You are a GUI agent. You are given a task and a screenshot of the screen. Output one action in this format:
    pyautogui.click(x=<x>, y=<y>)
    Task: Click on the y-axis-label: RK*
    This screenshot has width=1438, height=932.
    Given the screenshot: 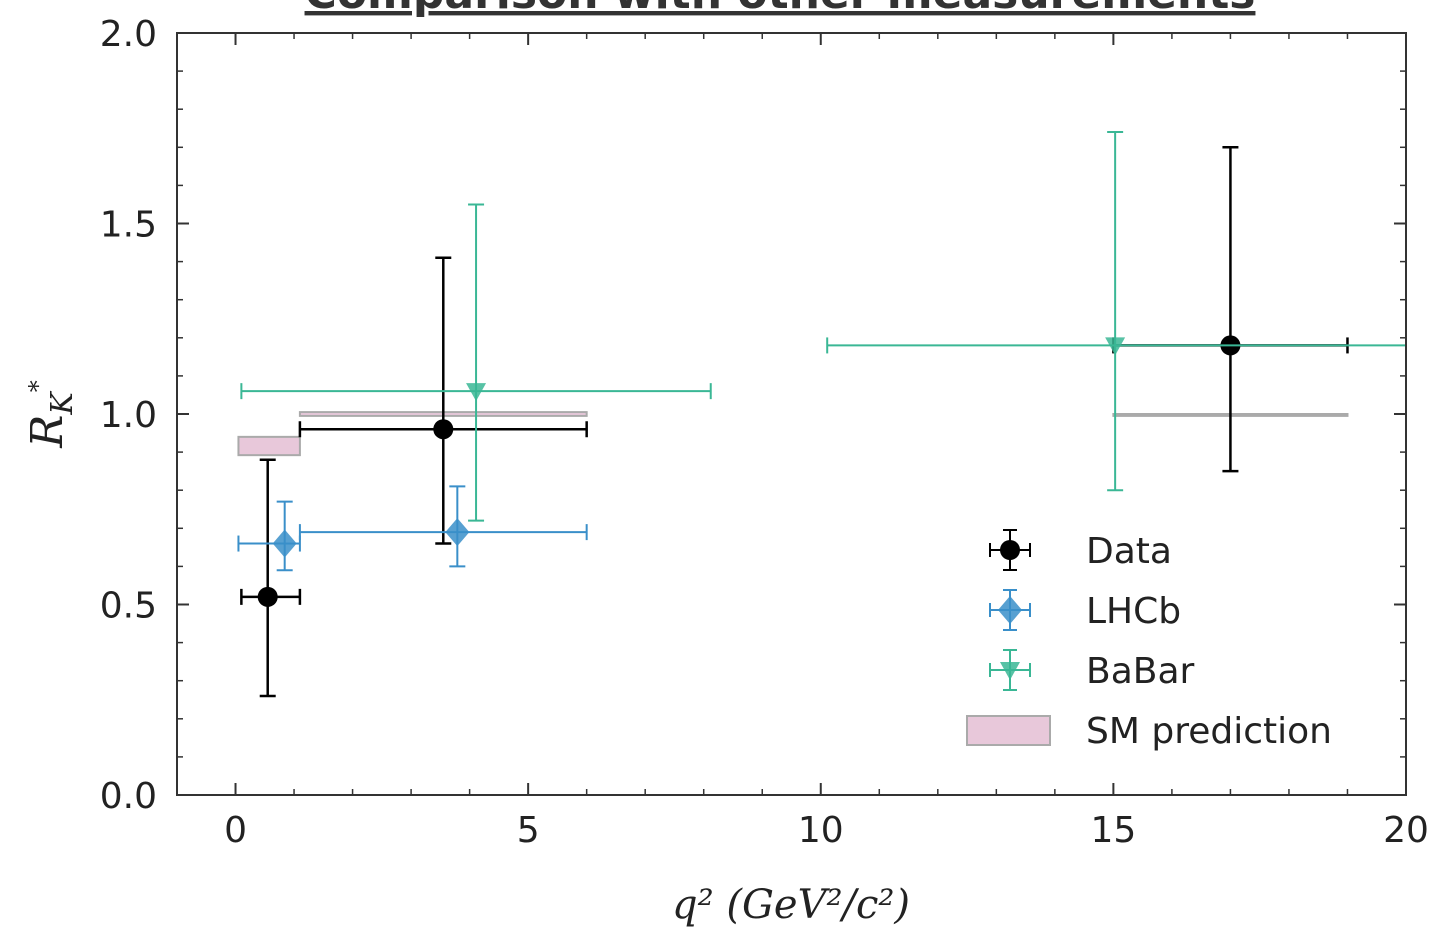 What is the action you would take?
    pyautogui.click(x=51, y=414)
    